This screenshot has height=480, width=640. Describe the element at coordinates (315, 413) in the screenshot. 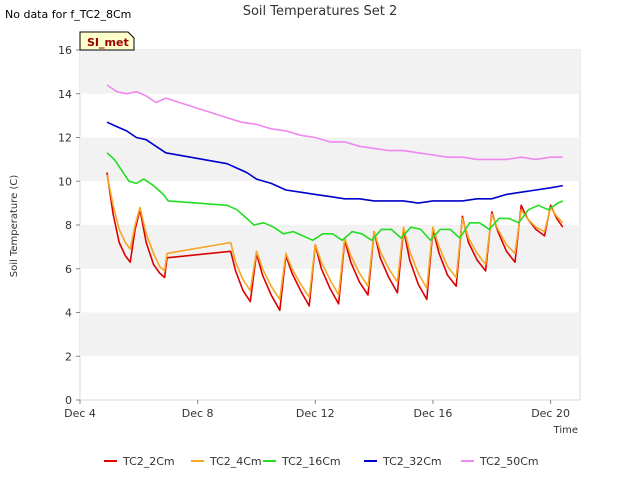

I see `x-tick-label: Dec 12` at that location.